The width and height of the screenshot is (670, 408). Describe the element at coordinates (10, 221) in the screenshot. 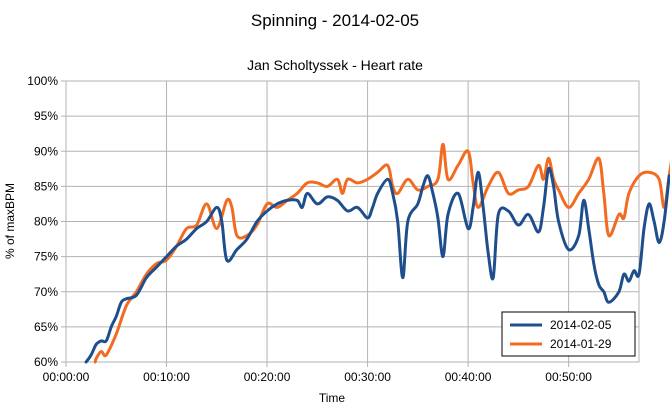

I see `y-axis-label: % of maxBPM` at that location.